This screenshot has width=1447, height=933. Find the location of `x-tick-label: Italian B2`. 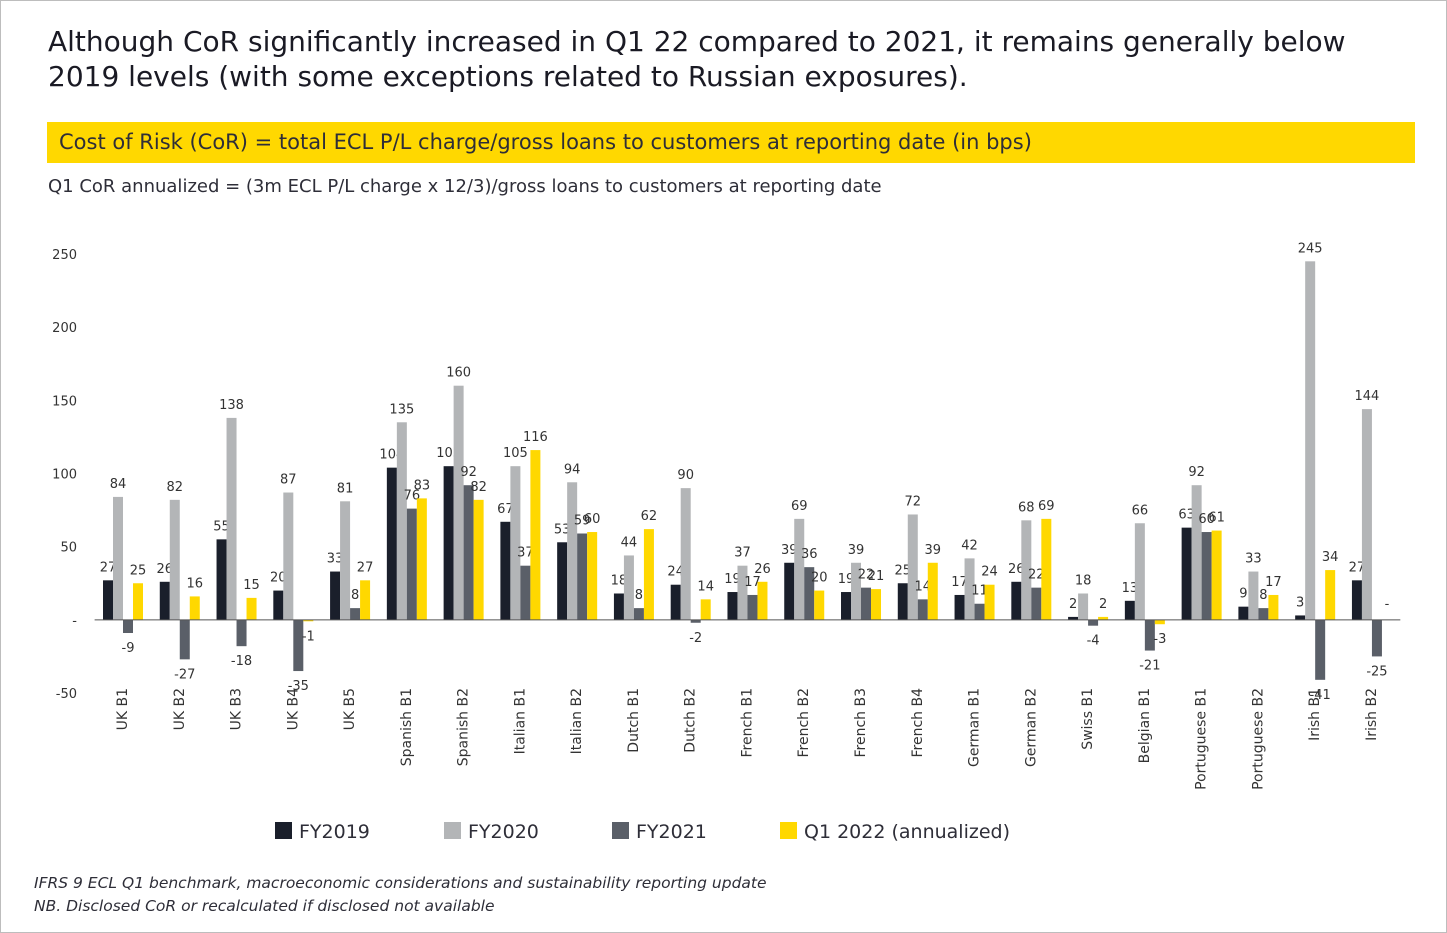

x-tick-label: Italian B2 is located at coordinates (577, 721).